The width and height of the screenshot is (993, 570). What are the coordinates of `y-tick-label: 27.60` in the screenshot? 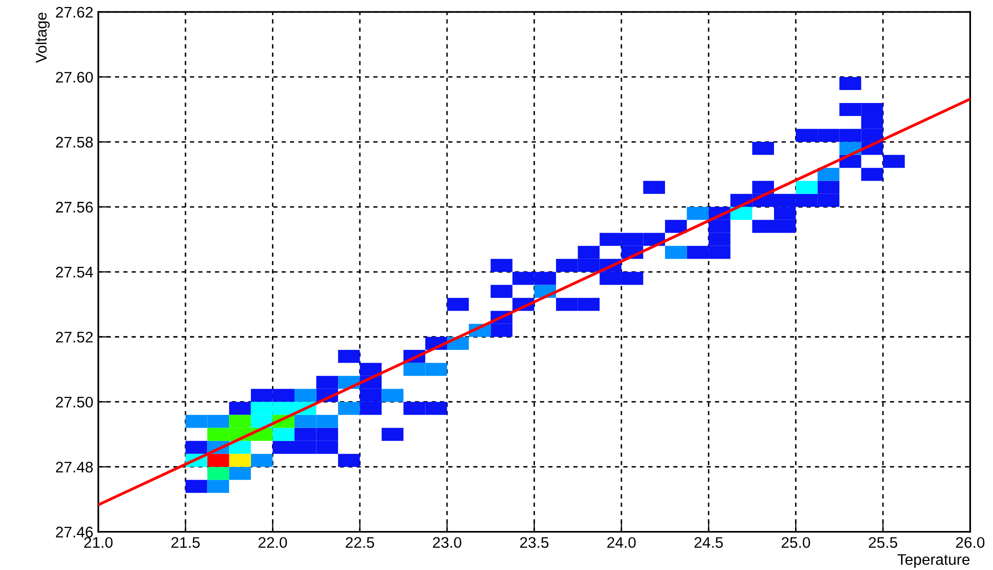 It's located at (74, 77).